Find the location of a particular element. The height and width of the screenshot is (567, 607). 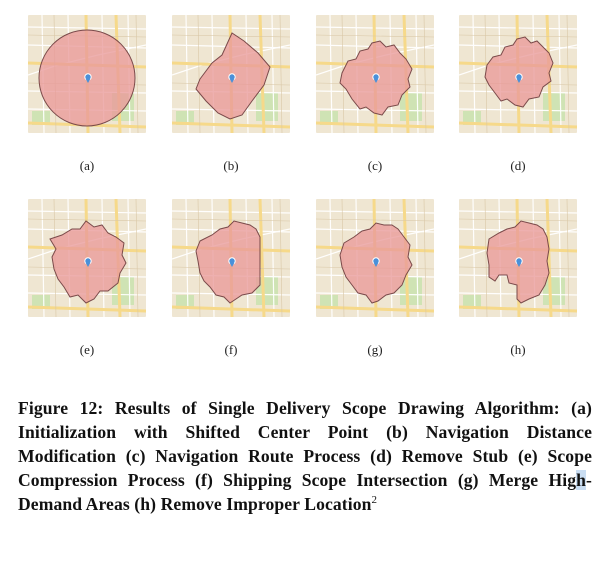

map-panel-h is located at coordinates (518, 258).